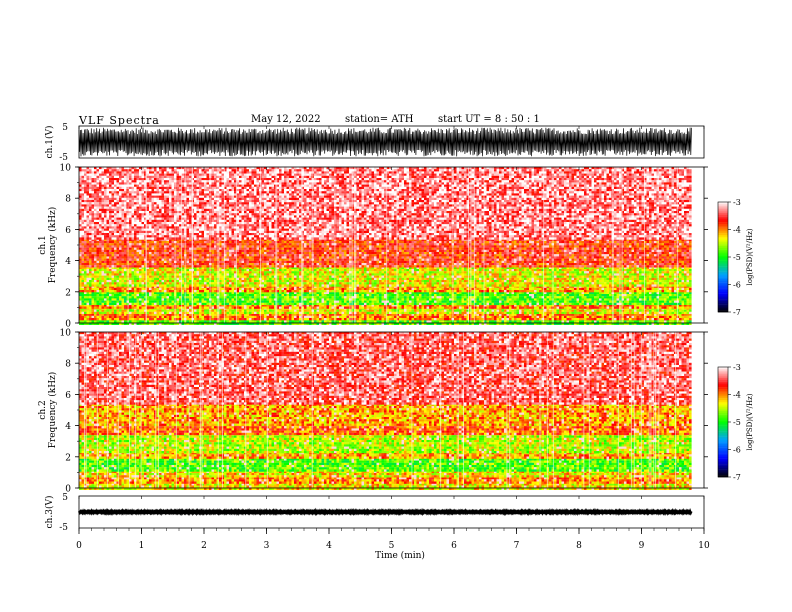 The height and width of the screenshot is (612, 792). Describe the element at coordinates (68, 427) in the screenshot. I see `ch2-spec-ytick-label: 4` at that location.